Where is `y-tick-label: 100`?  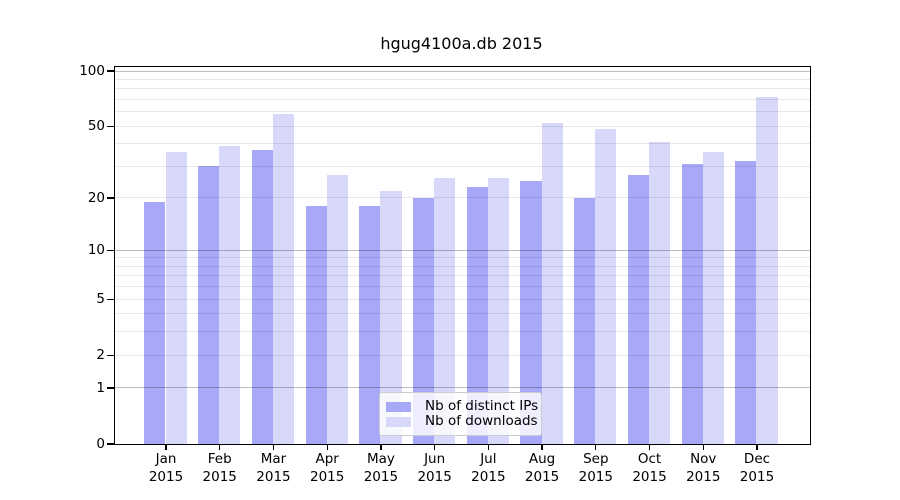 y-tick-label: 100 is located at coordinates (92, 71).